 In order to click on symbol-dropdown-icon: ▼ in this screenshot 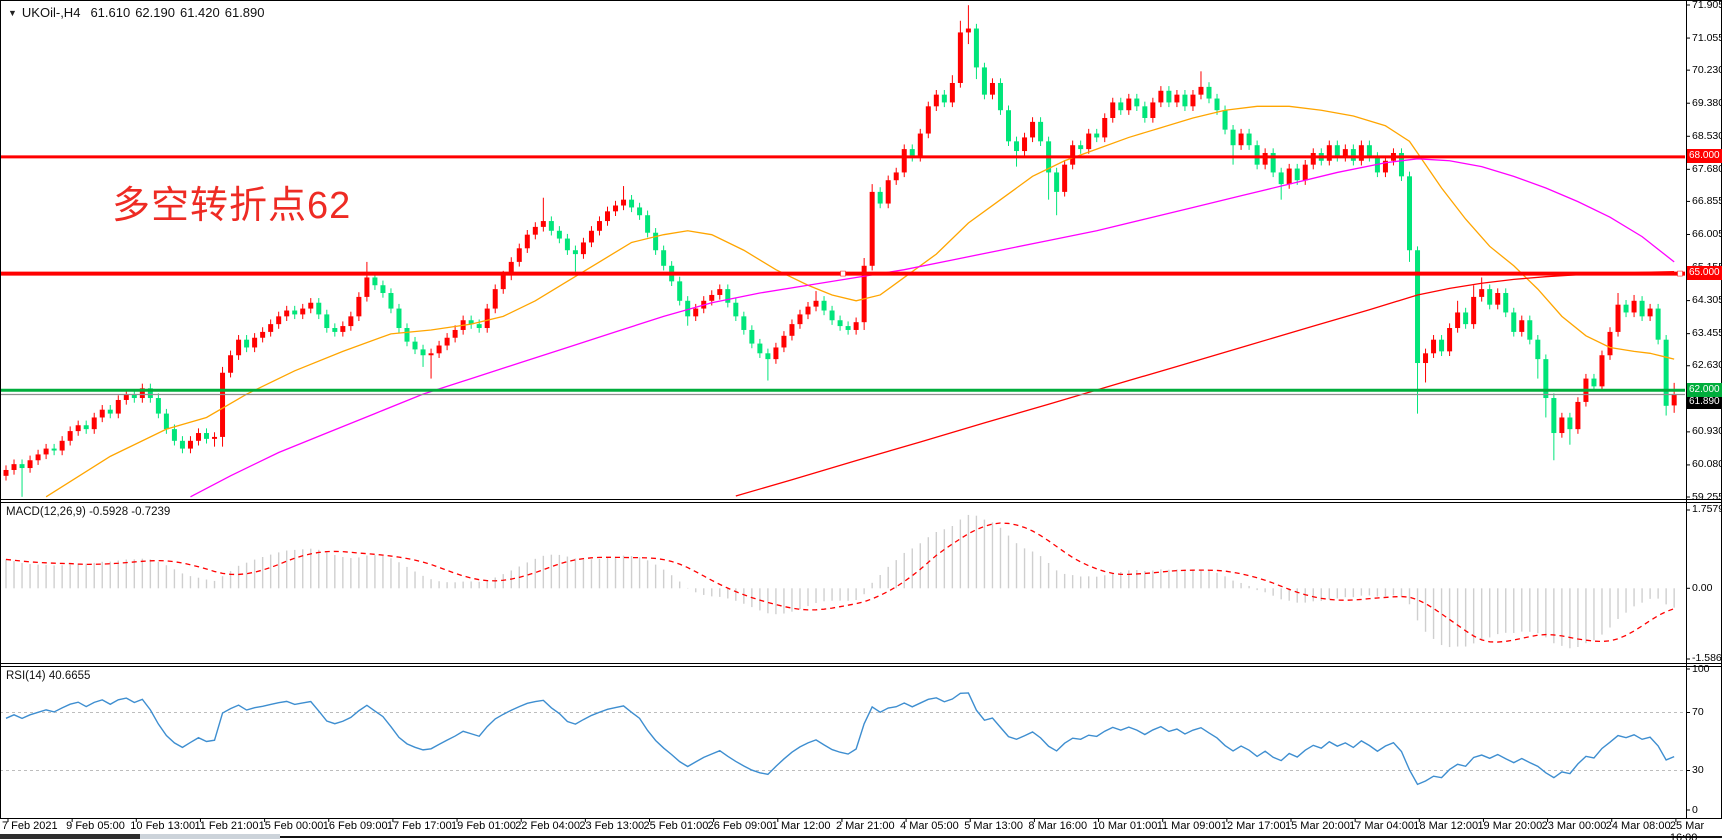, I will do `click(12, 13)`.